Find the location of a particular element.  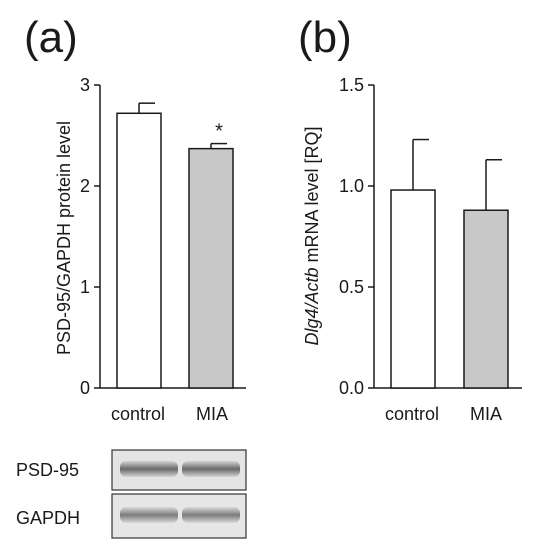

panel-a-x-label-mia: MIA is located at coordinates (212, 414).